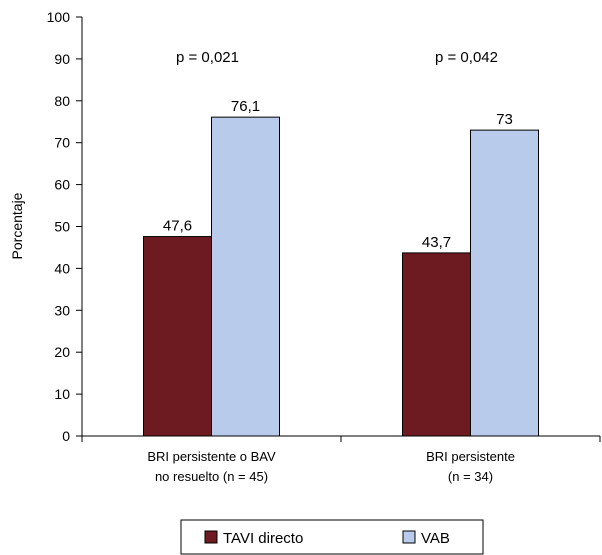 The width and height of the screenshot is (602, 555). What do you see at coordinates (207, 57) in the screenshot?
I see `p-value-annotation: p = 0,021` at bounding box center [207, 57].